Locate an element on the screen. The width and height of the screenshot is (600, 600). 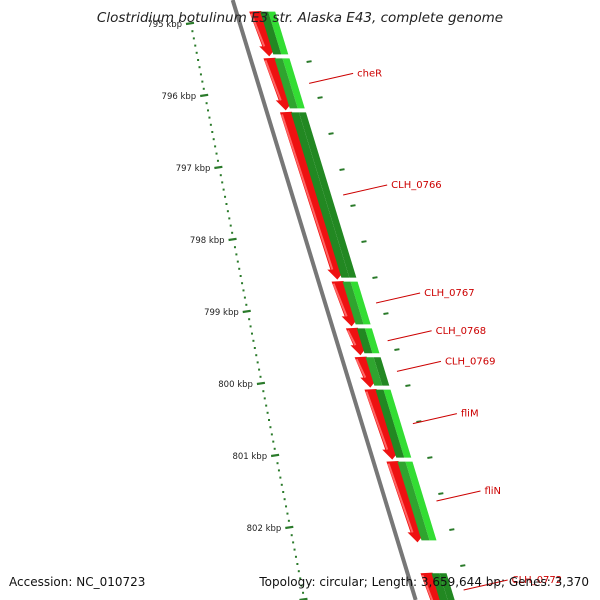
gene-label: CLH_0766 is located at coordinates (416, 185).